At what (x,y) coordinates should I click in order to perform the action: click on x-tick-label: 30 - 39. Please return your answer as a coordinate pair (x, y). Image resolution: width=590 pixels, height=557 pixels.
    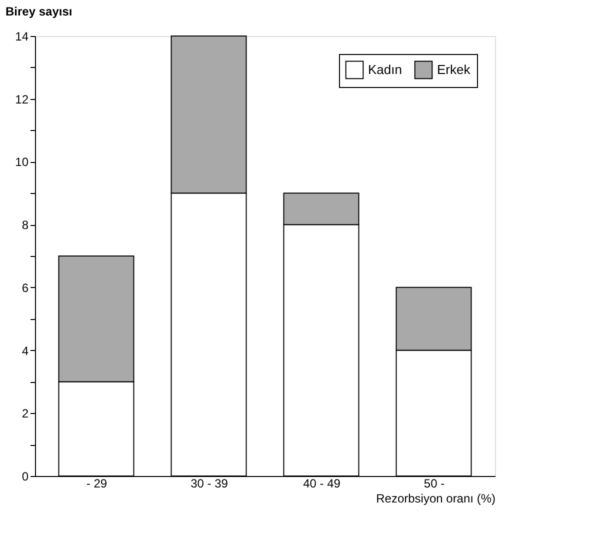
    Looking at the image, I should click on (209, 483).